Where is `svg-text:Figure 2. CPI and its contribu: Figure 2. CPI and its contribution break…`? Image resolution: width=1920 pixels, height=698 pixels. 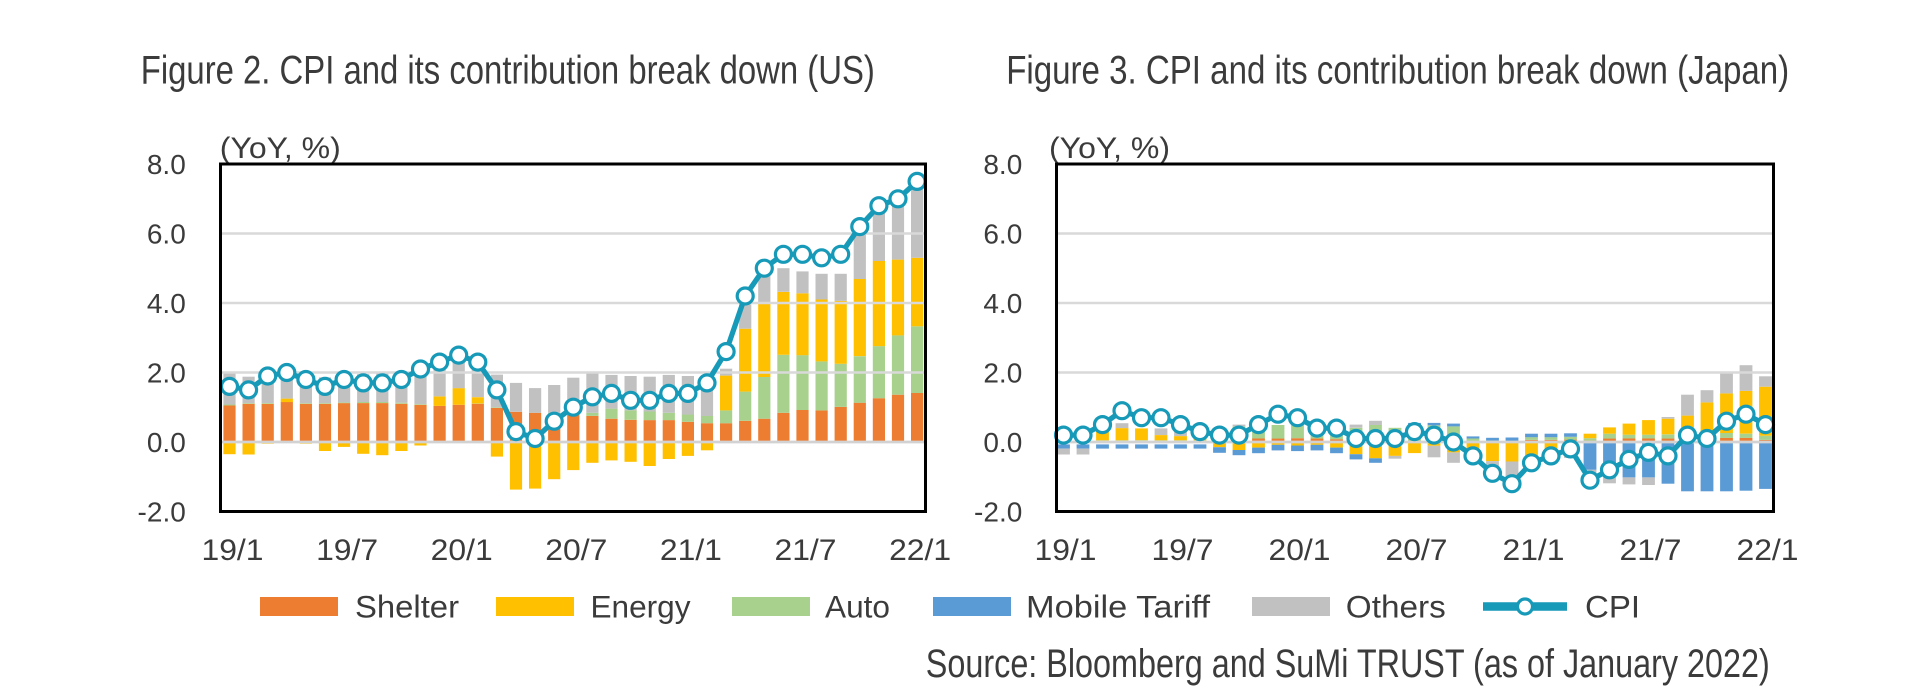 svg-text:Figure 2. CPI and its contribu: Figure 2. CPI and its contribution break… is located at coordinates (508, 71).